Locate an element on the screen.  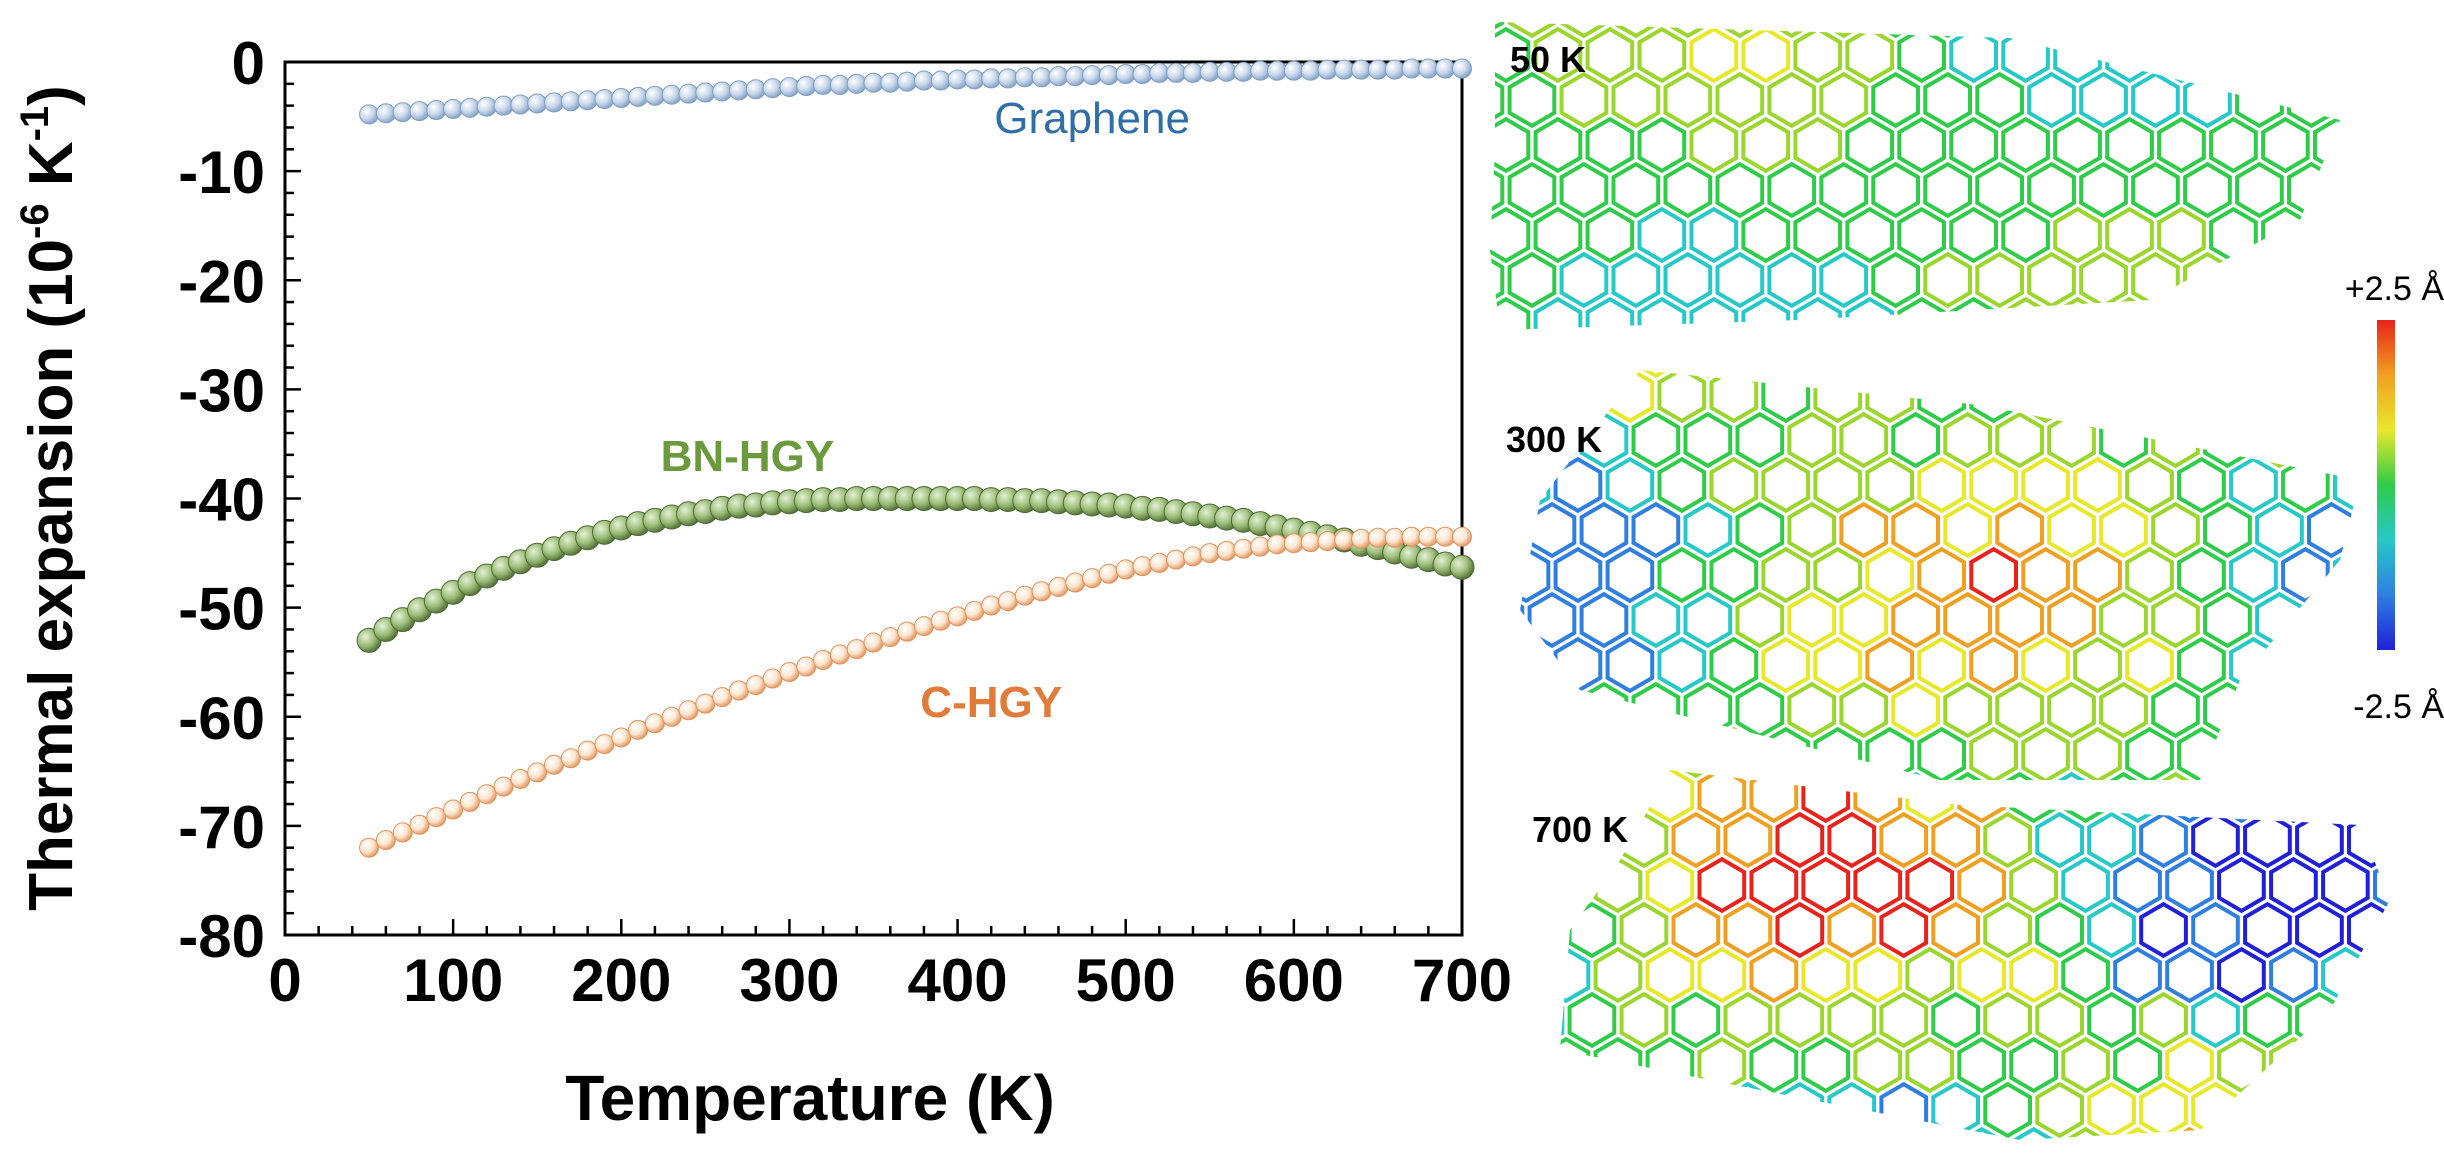
x-tick-label: 400 is located at coordinates (958, 980).